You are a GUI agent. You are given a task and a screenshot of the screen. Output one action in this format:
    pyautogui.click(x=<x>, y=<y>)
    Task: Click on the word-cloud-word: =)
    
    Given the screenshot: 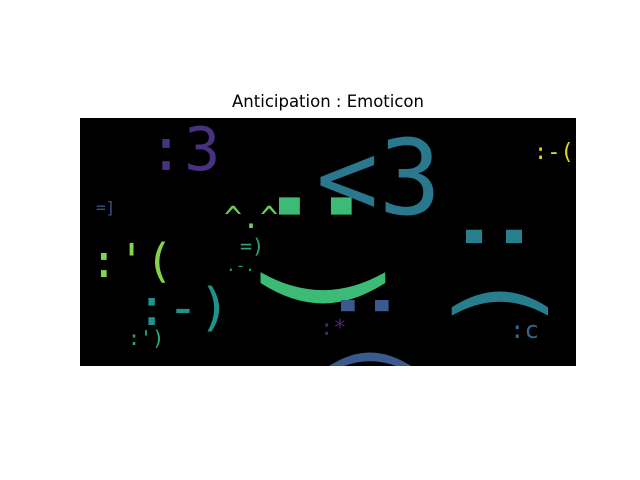 What is the action you would take?
    pyautogui.click(x=252, y=246)
    